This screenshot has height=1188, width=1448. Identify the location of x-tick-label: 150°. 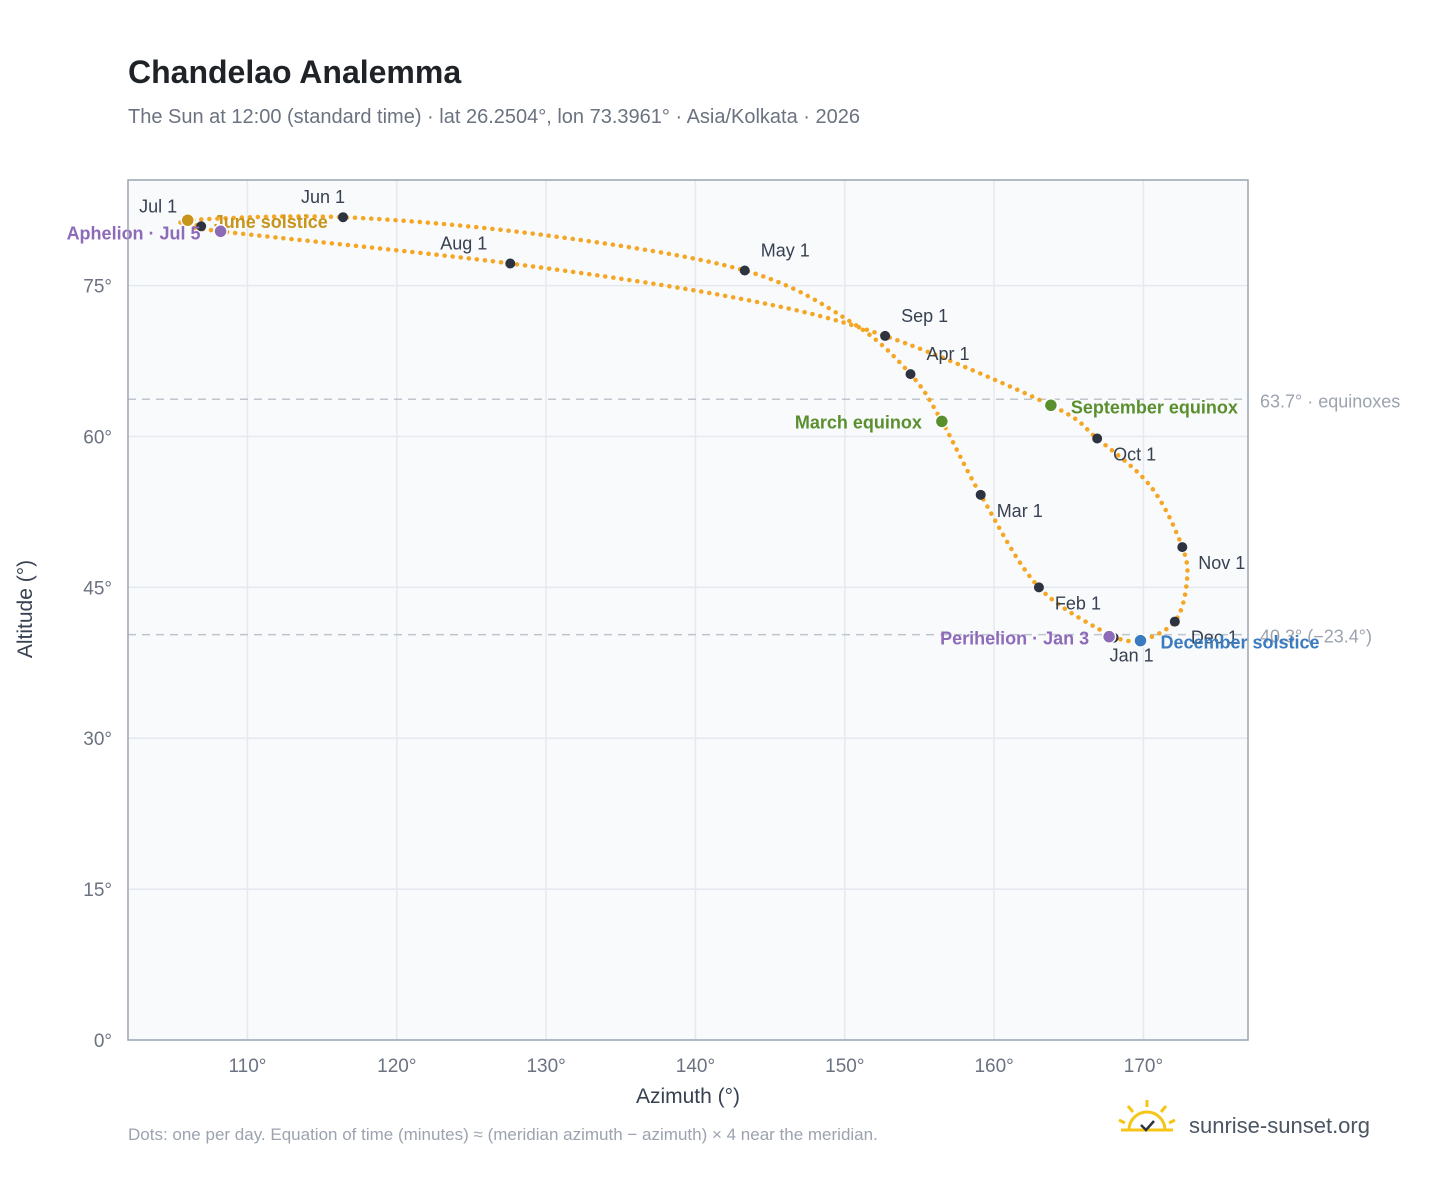
(844, 1066).